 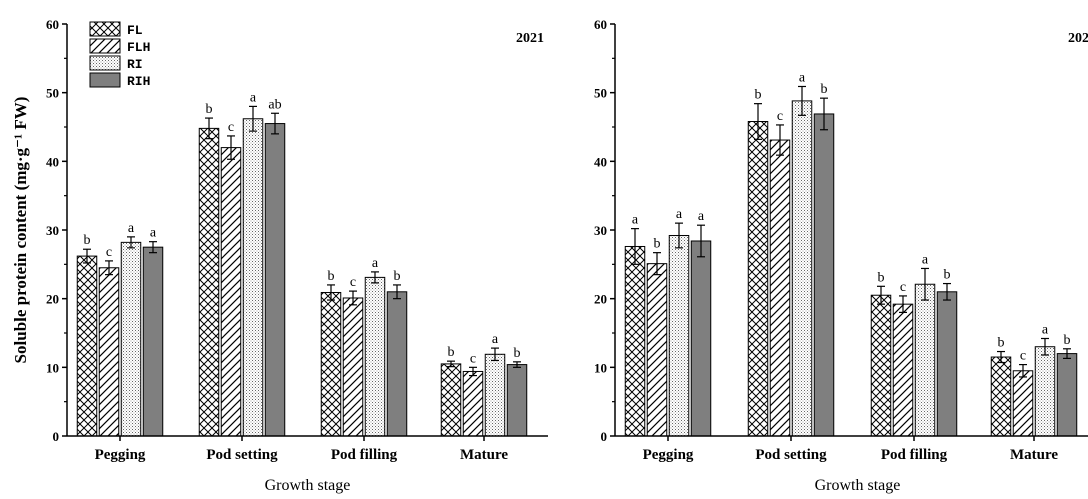 What do you see at coordinates (105, 46) in the screenshot?
I see `legend-swatch-flh` at bounding box center [105, 46].